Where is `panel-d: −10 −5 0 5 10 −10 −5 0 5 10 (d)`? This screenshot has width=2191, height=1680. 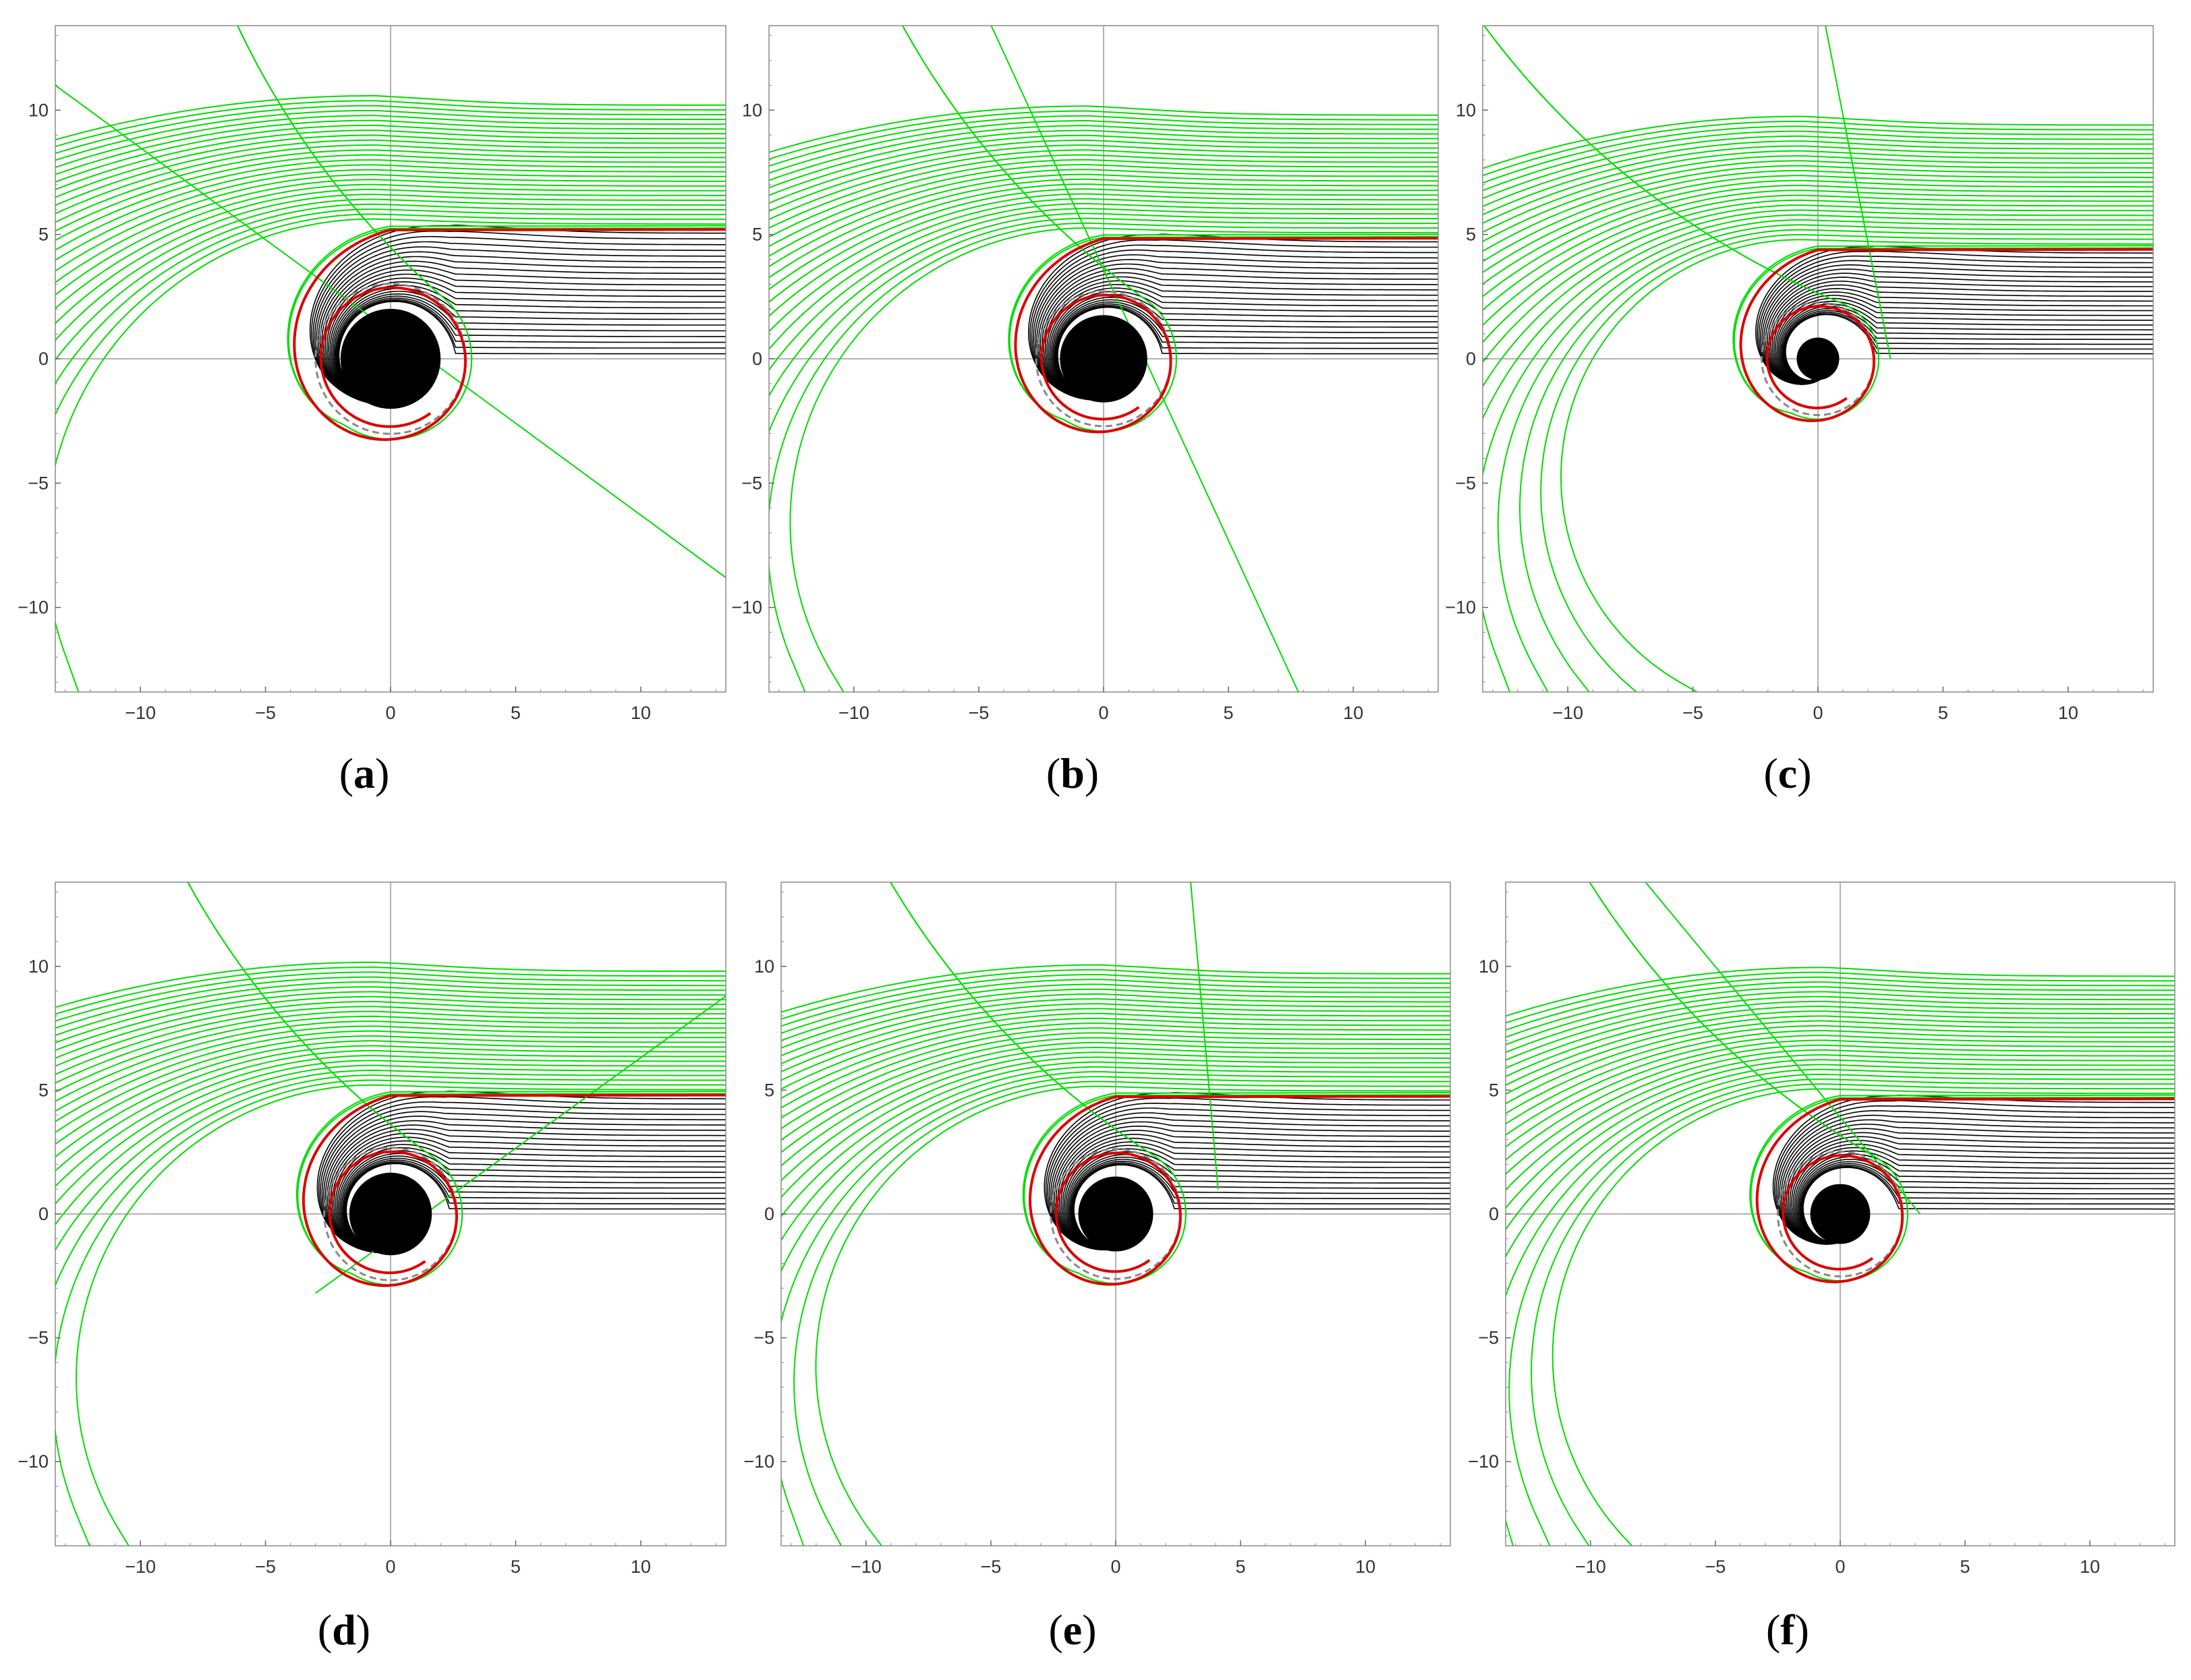
panel-d: −10 −5 0 5 10 −10 −5 0 5 10 (d) is located at coordinates (372, 1267).